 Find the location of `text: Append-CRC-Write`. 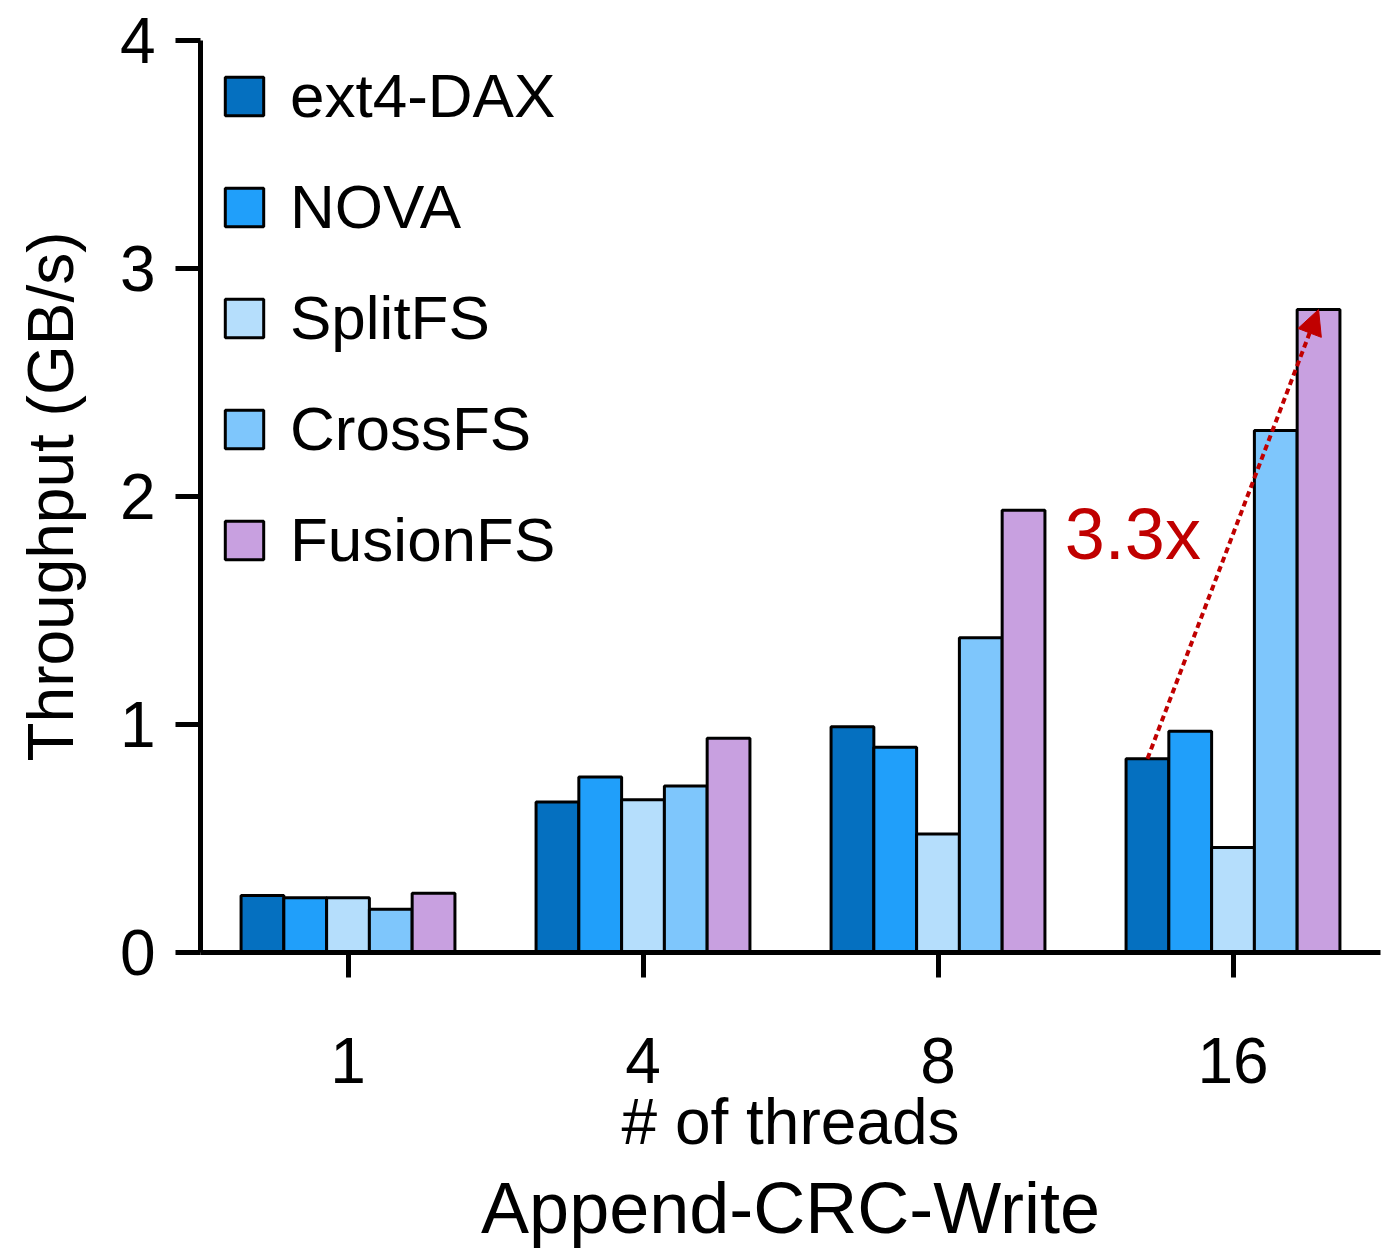

text: Append-CRC-Write is located at coordinates (790, 1207).